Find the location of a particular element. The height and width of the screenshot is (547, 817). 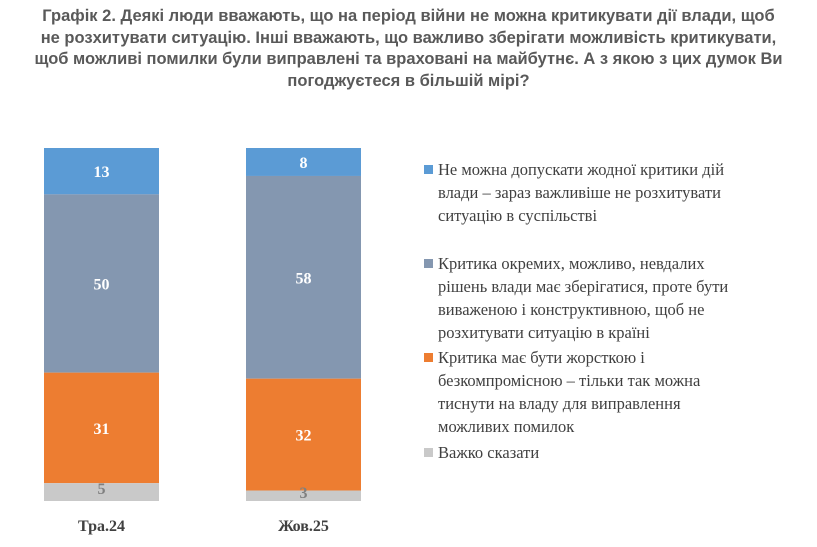

data-label: 5 is located at coordinates (102, 489).